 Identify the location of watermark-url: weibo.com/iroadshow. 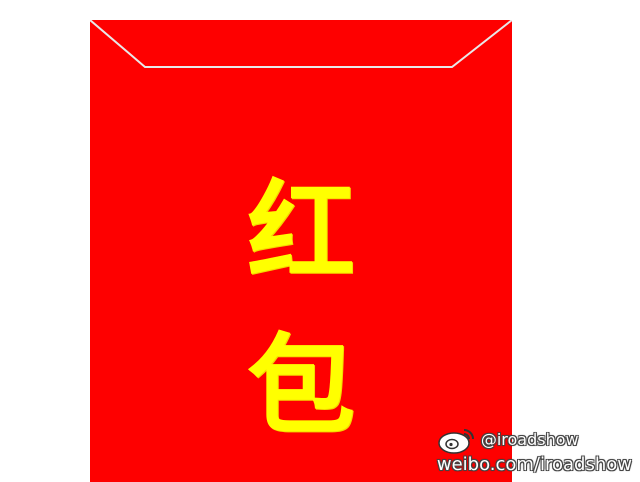
(534, 464).